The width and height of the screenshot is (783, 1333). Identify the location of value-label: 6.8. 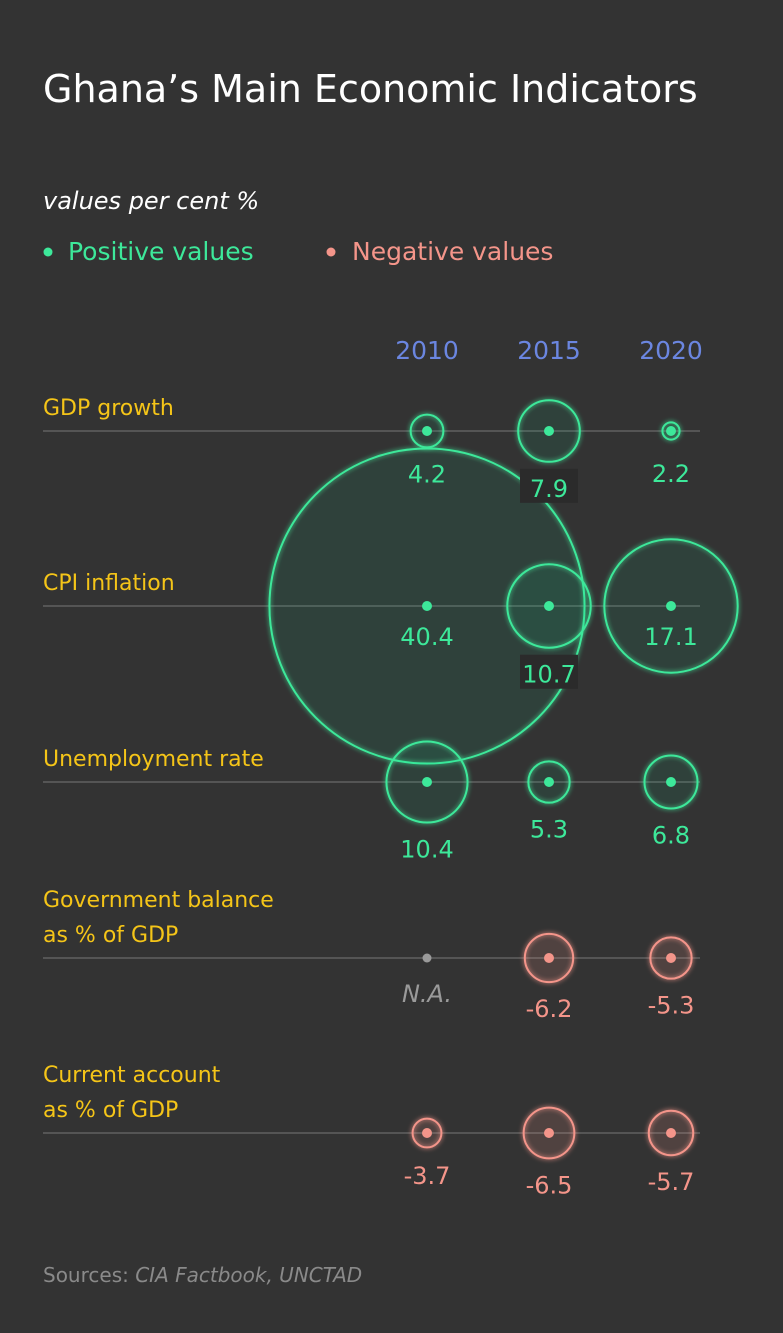
(671, 836).